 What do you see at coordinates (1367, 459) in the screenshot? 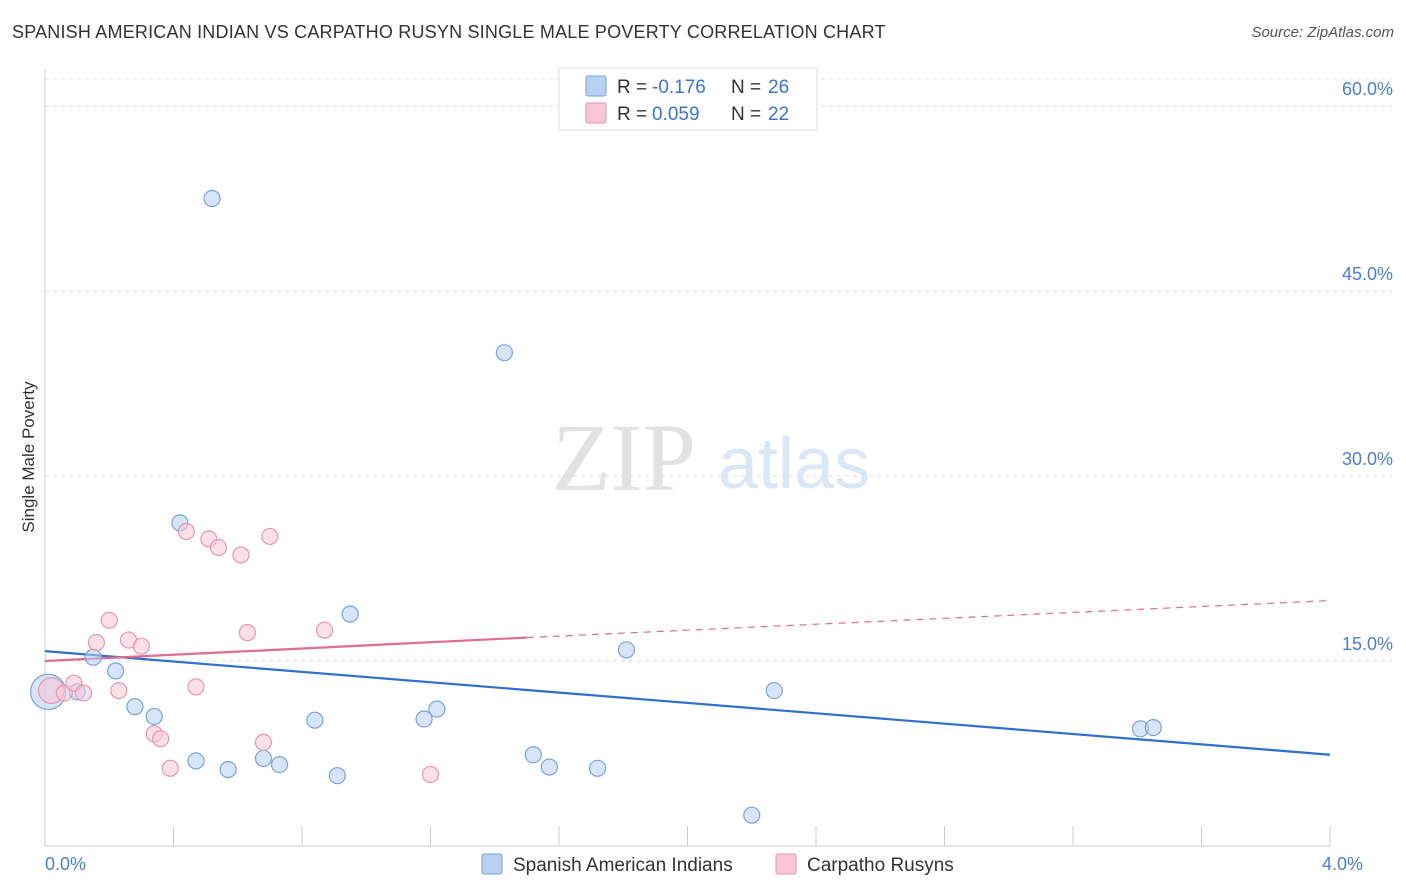
I see `y-tick-label: 30.0%` at bounding box center [1367, 459].